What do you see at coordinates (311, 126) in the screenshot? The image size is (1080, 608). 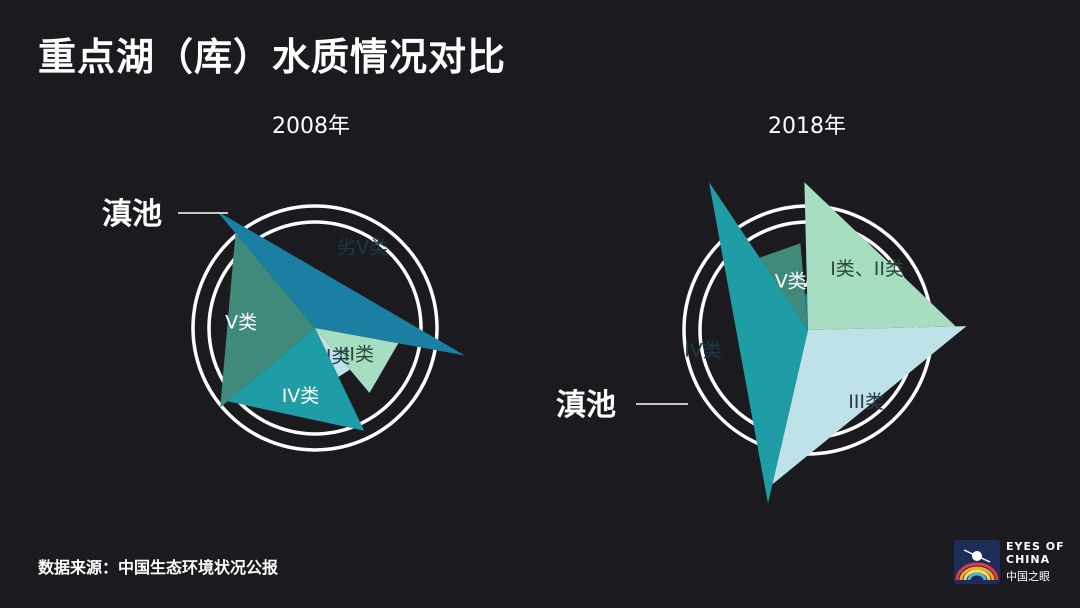 I see `chart-title-2008: 2008年` at bounding box center [311, 126].